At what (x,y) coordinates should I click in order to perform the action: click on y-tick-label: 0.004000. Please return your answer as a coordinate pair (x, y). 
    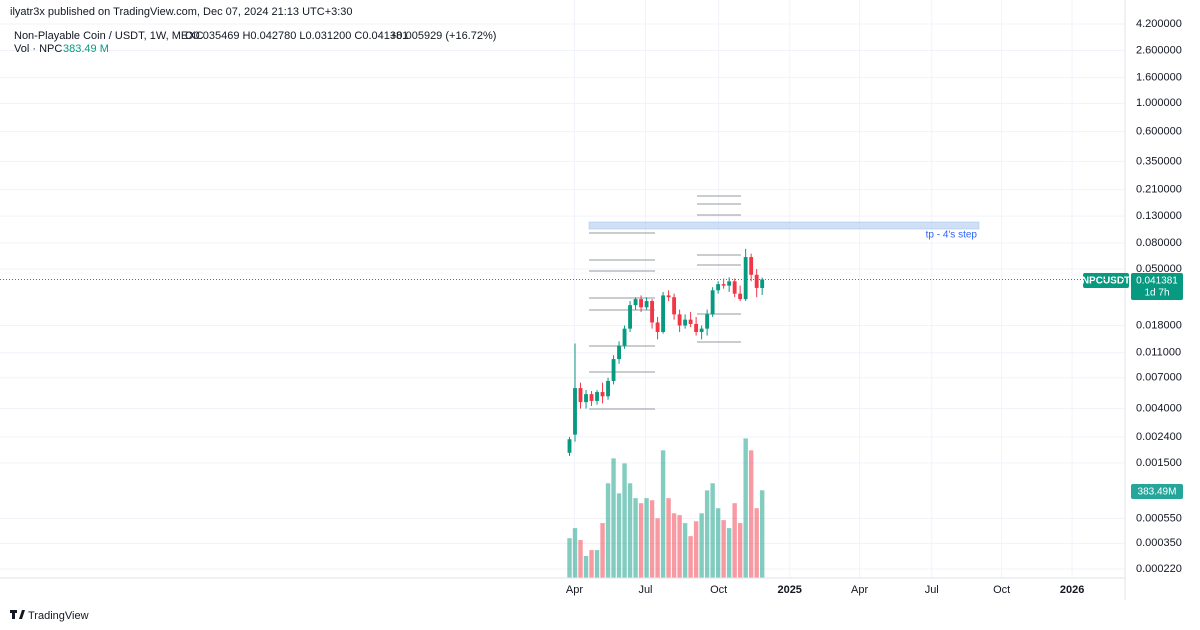
    Looking at the image, I should click on (1159, 409).